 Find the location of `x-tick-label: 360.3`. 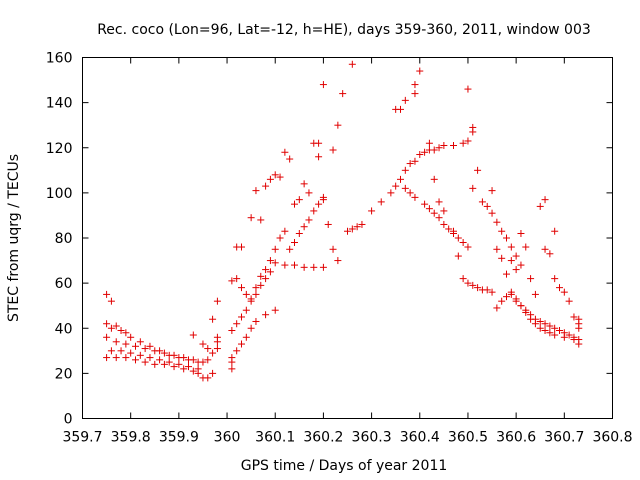

x-tick-label: 360.3 is located at coordinates (372, 438).